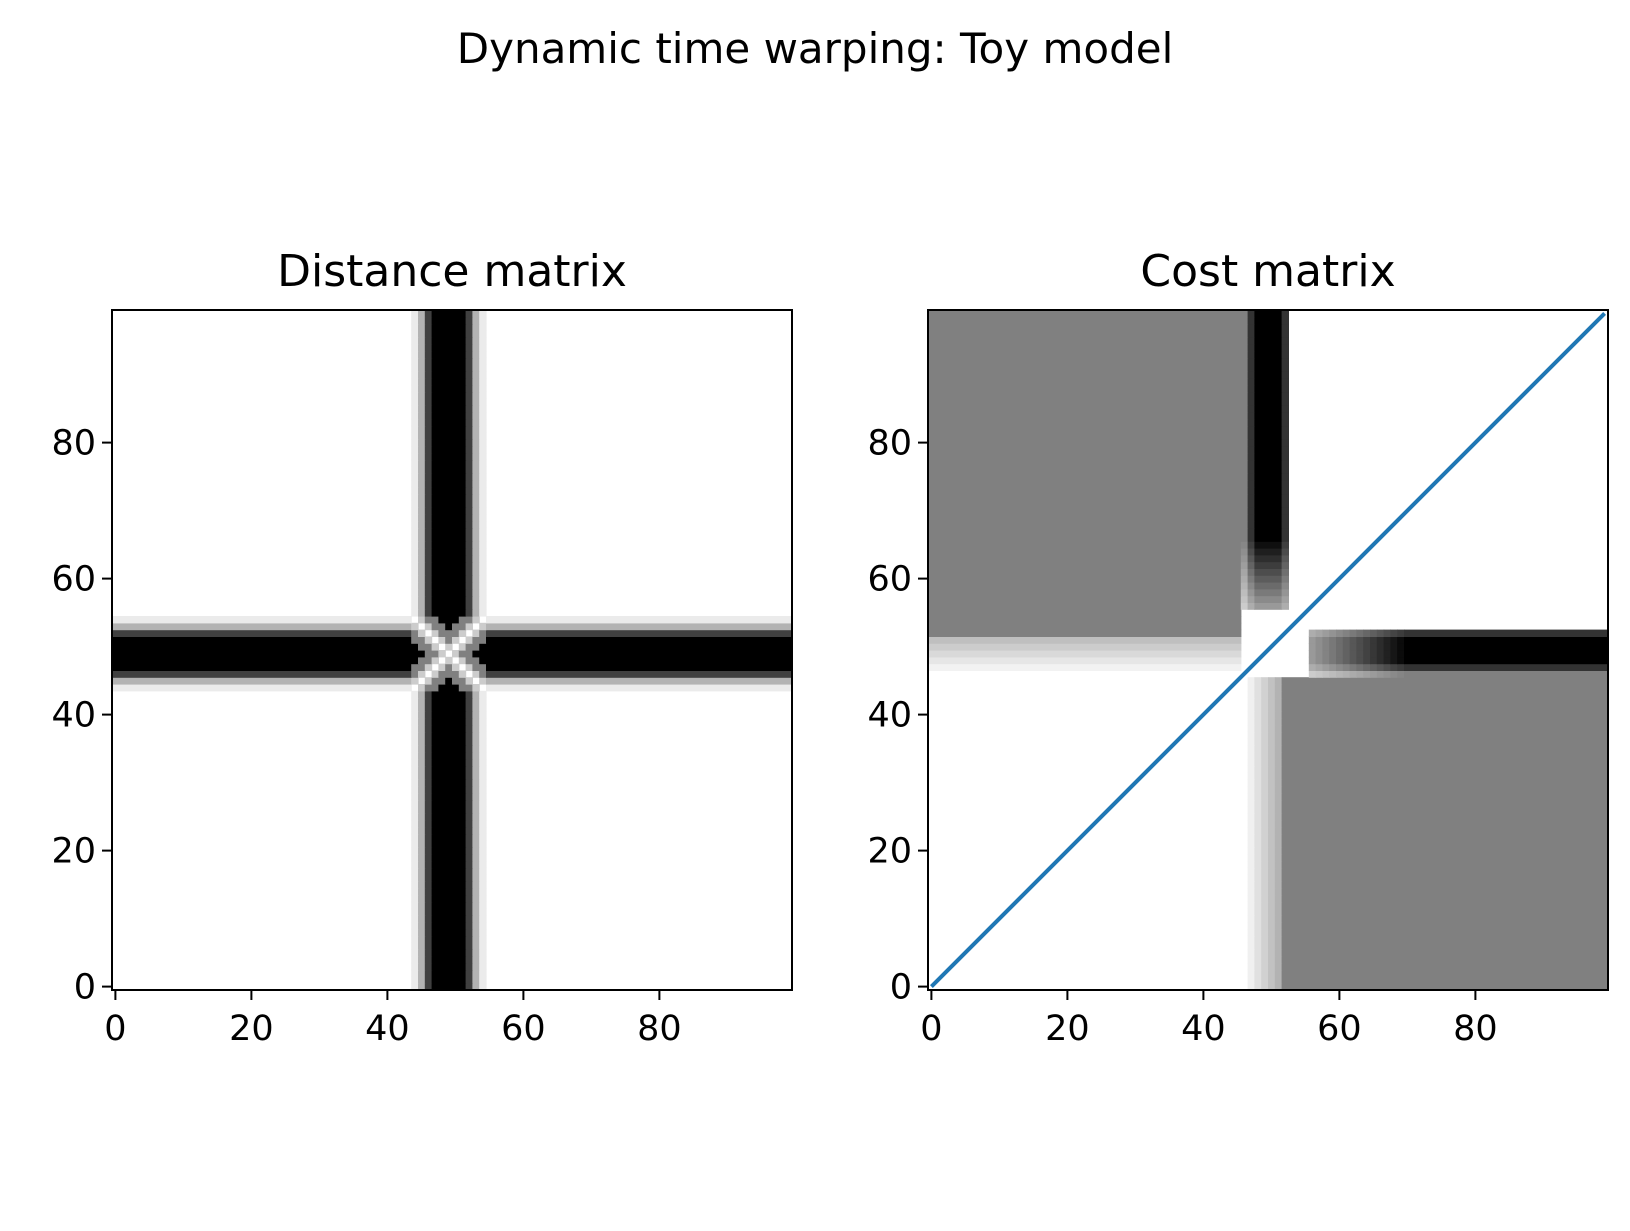  Describe the element at coordinates (85, 988) in the screenshot. I see `y-tick-label: 0` at that location.